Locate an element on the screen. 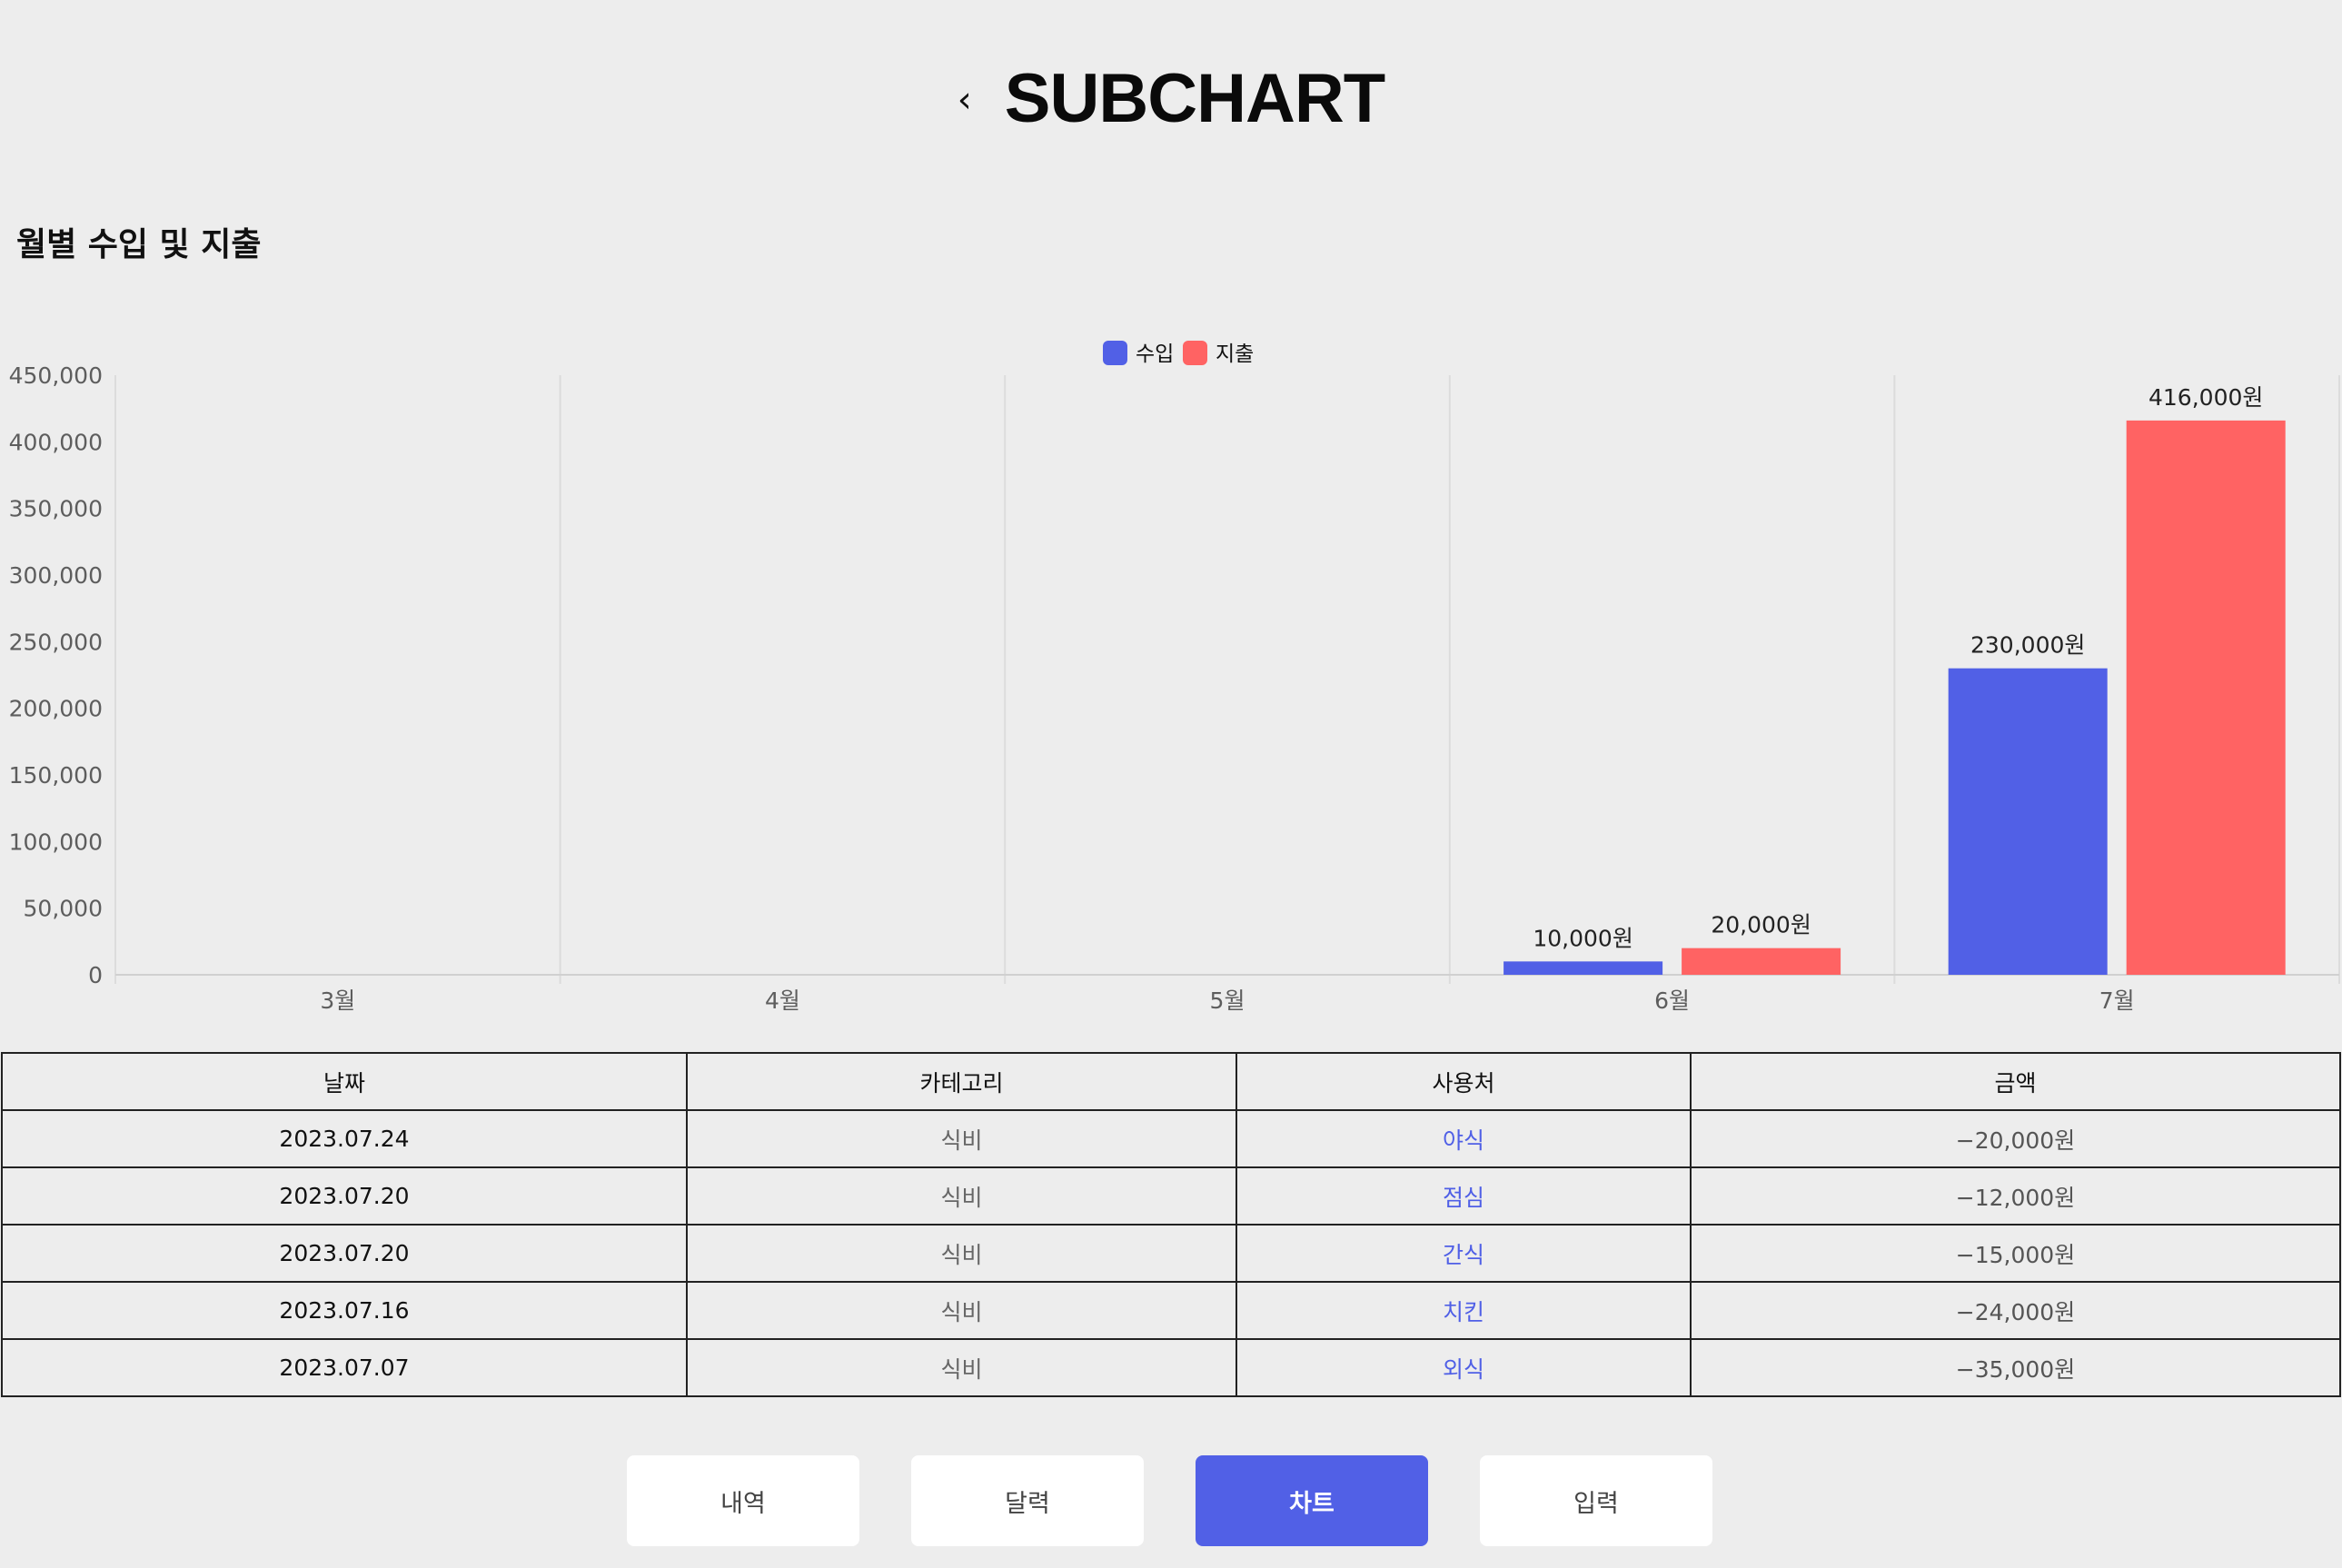 The height and width of the screenshot is (1568, 2342). table-header-row: 날짜 카테고리 사용처 금액 is located at coordinates (1171, 1081).